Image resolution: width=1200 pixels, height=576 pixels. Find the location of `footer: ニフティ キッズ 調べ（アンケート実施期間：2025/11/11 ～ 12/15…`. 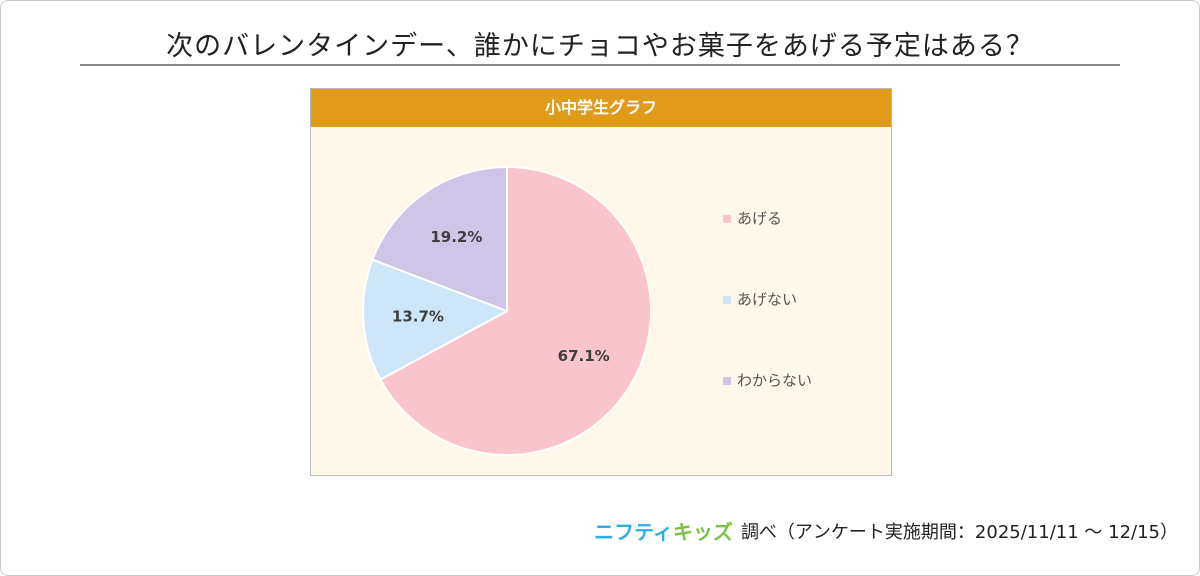

footer: ニフティ キッズ 調べ（アンケート実施期間：2025/11/11 ～ 12/15… is located at coordinates (886, 530).